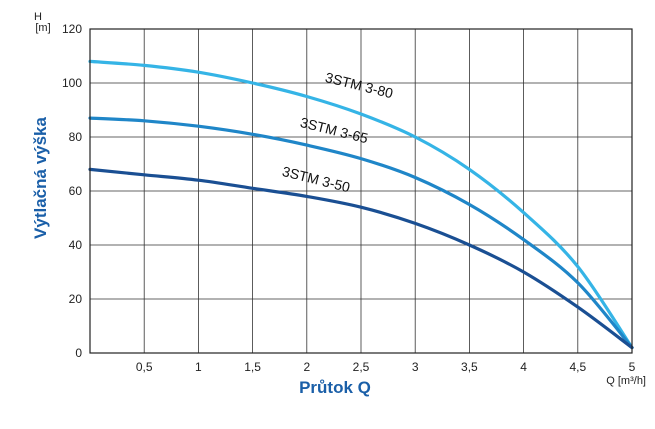 This screenshot has height=429, width=655. What do you see at coordinates (306, 367) in the screenshot?
I see `x-tick-label: 2` at bounding box center [306, 367].